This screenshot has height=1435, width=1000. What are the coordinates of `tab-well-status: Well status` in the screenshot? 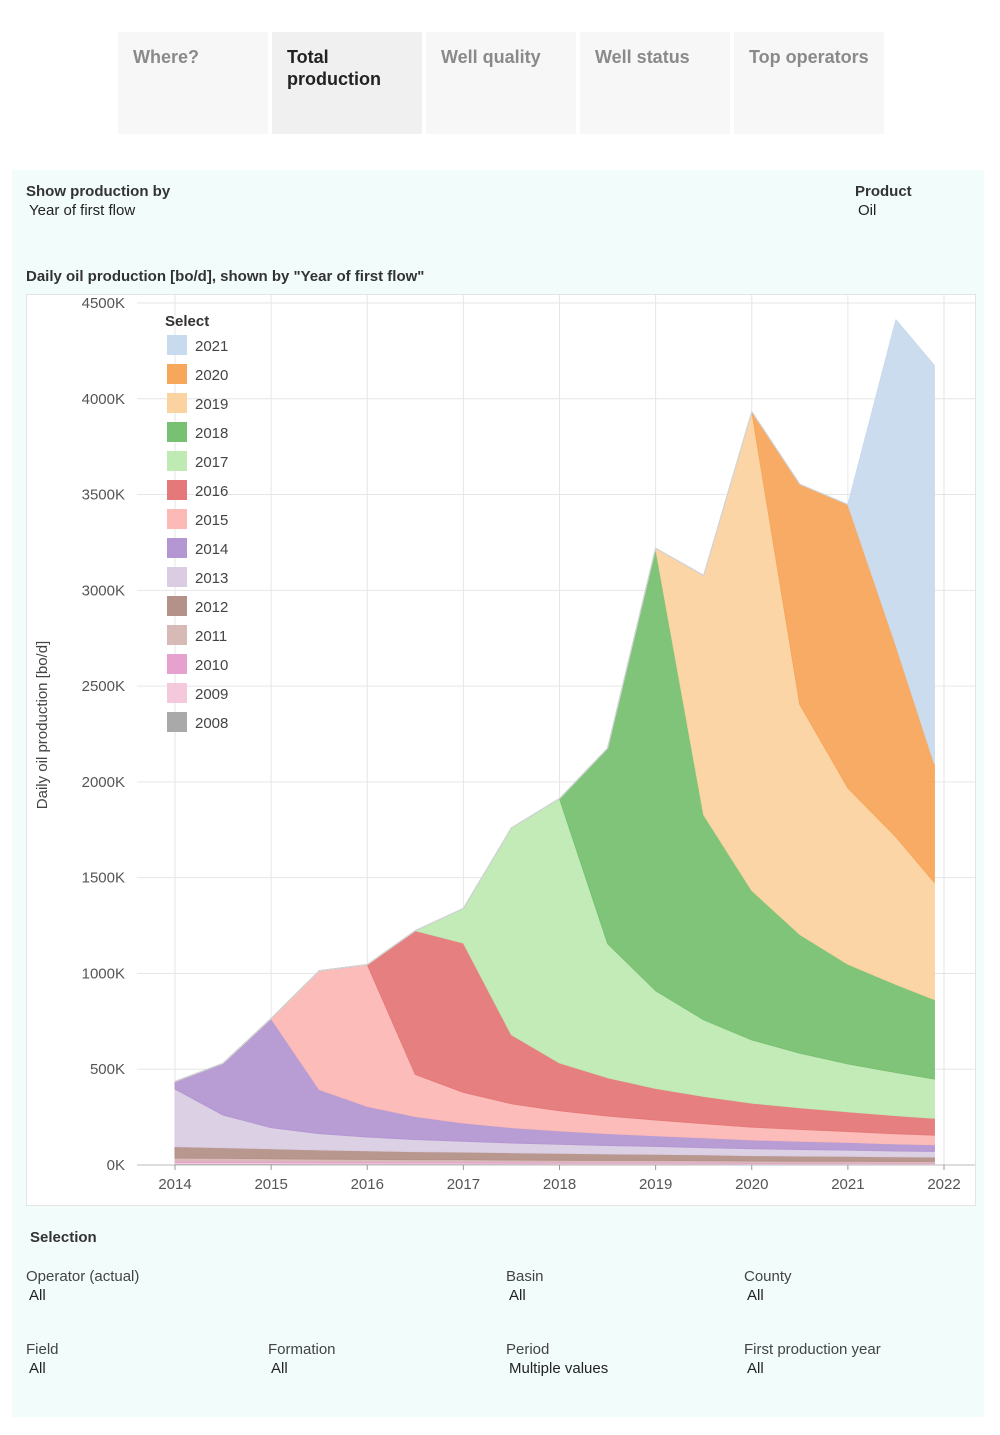 It's located at (655, 83).